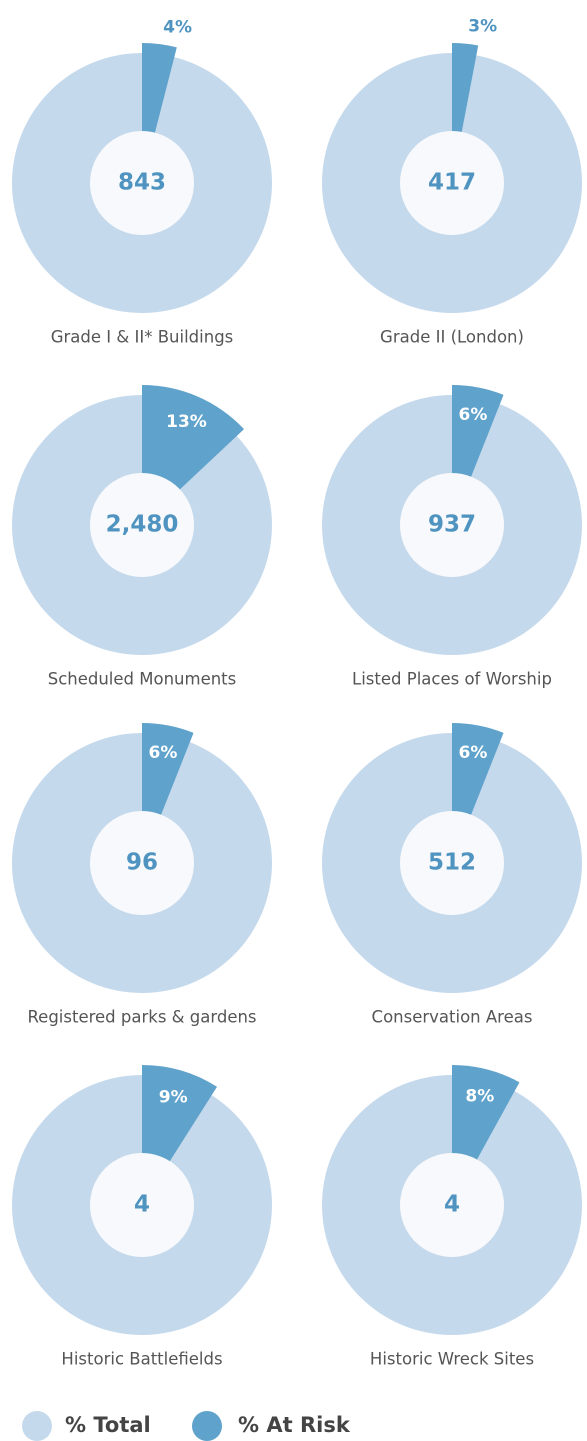 The image size is (587, 1441). What do you see at coordinates (108, 1425) in the screenshot?
I see `legend-label: % Total` at bounding box center [108, 1425].